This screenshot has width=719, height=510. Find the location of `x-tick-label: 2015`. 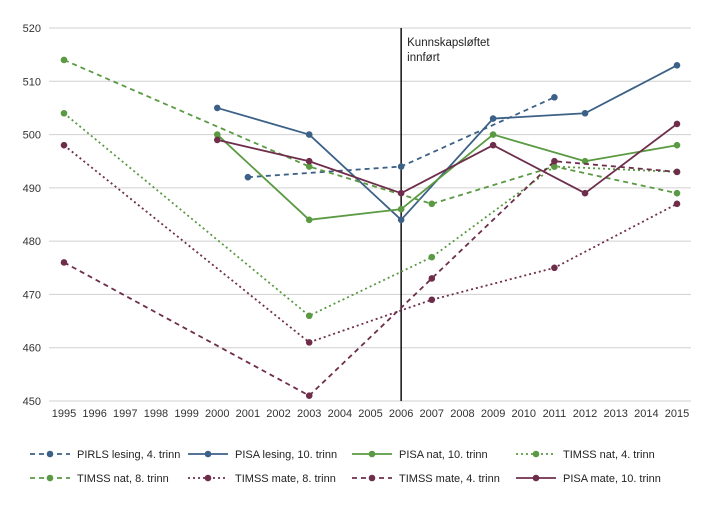

x-tick-label: 2015 is located at coordinates (677, 414).